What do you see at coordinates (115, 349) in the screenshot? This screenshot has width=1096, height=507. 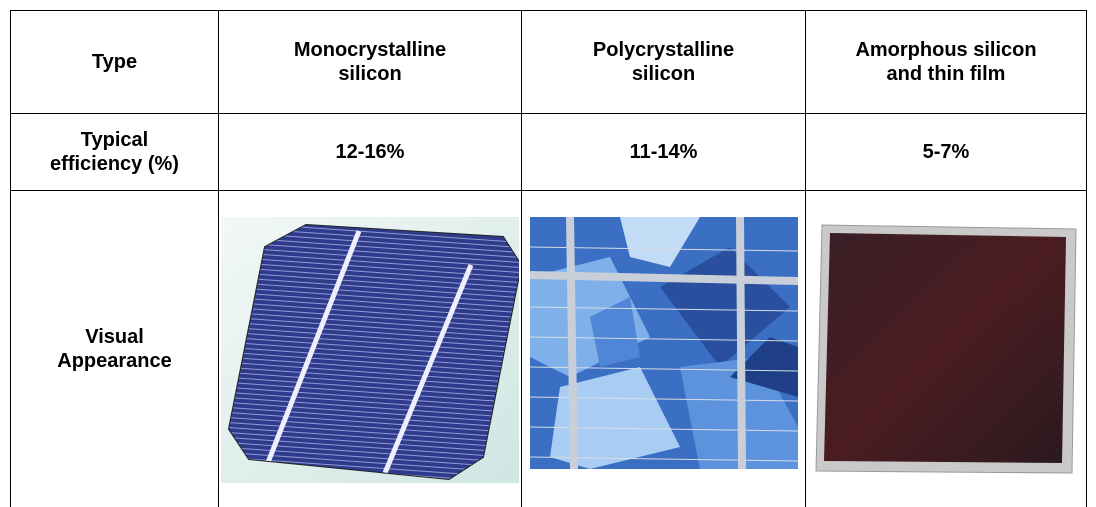 I see `row-label: Visual Appearance` at bounding box center [115, 349].